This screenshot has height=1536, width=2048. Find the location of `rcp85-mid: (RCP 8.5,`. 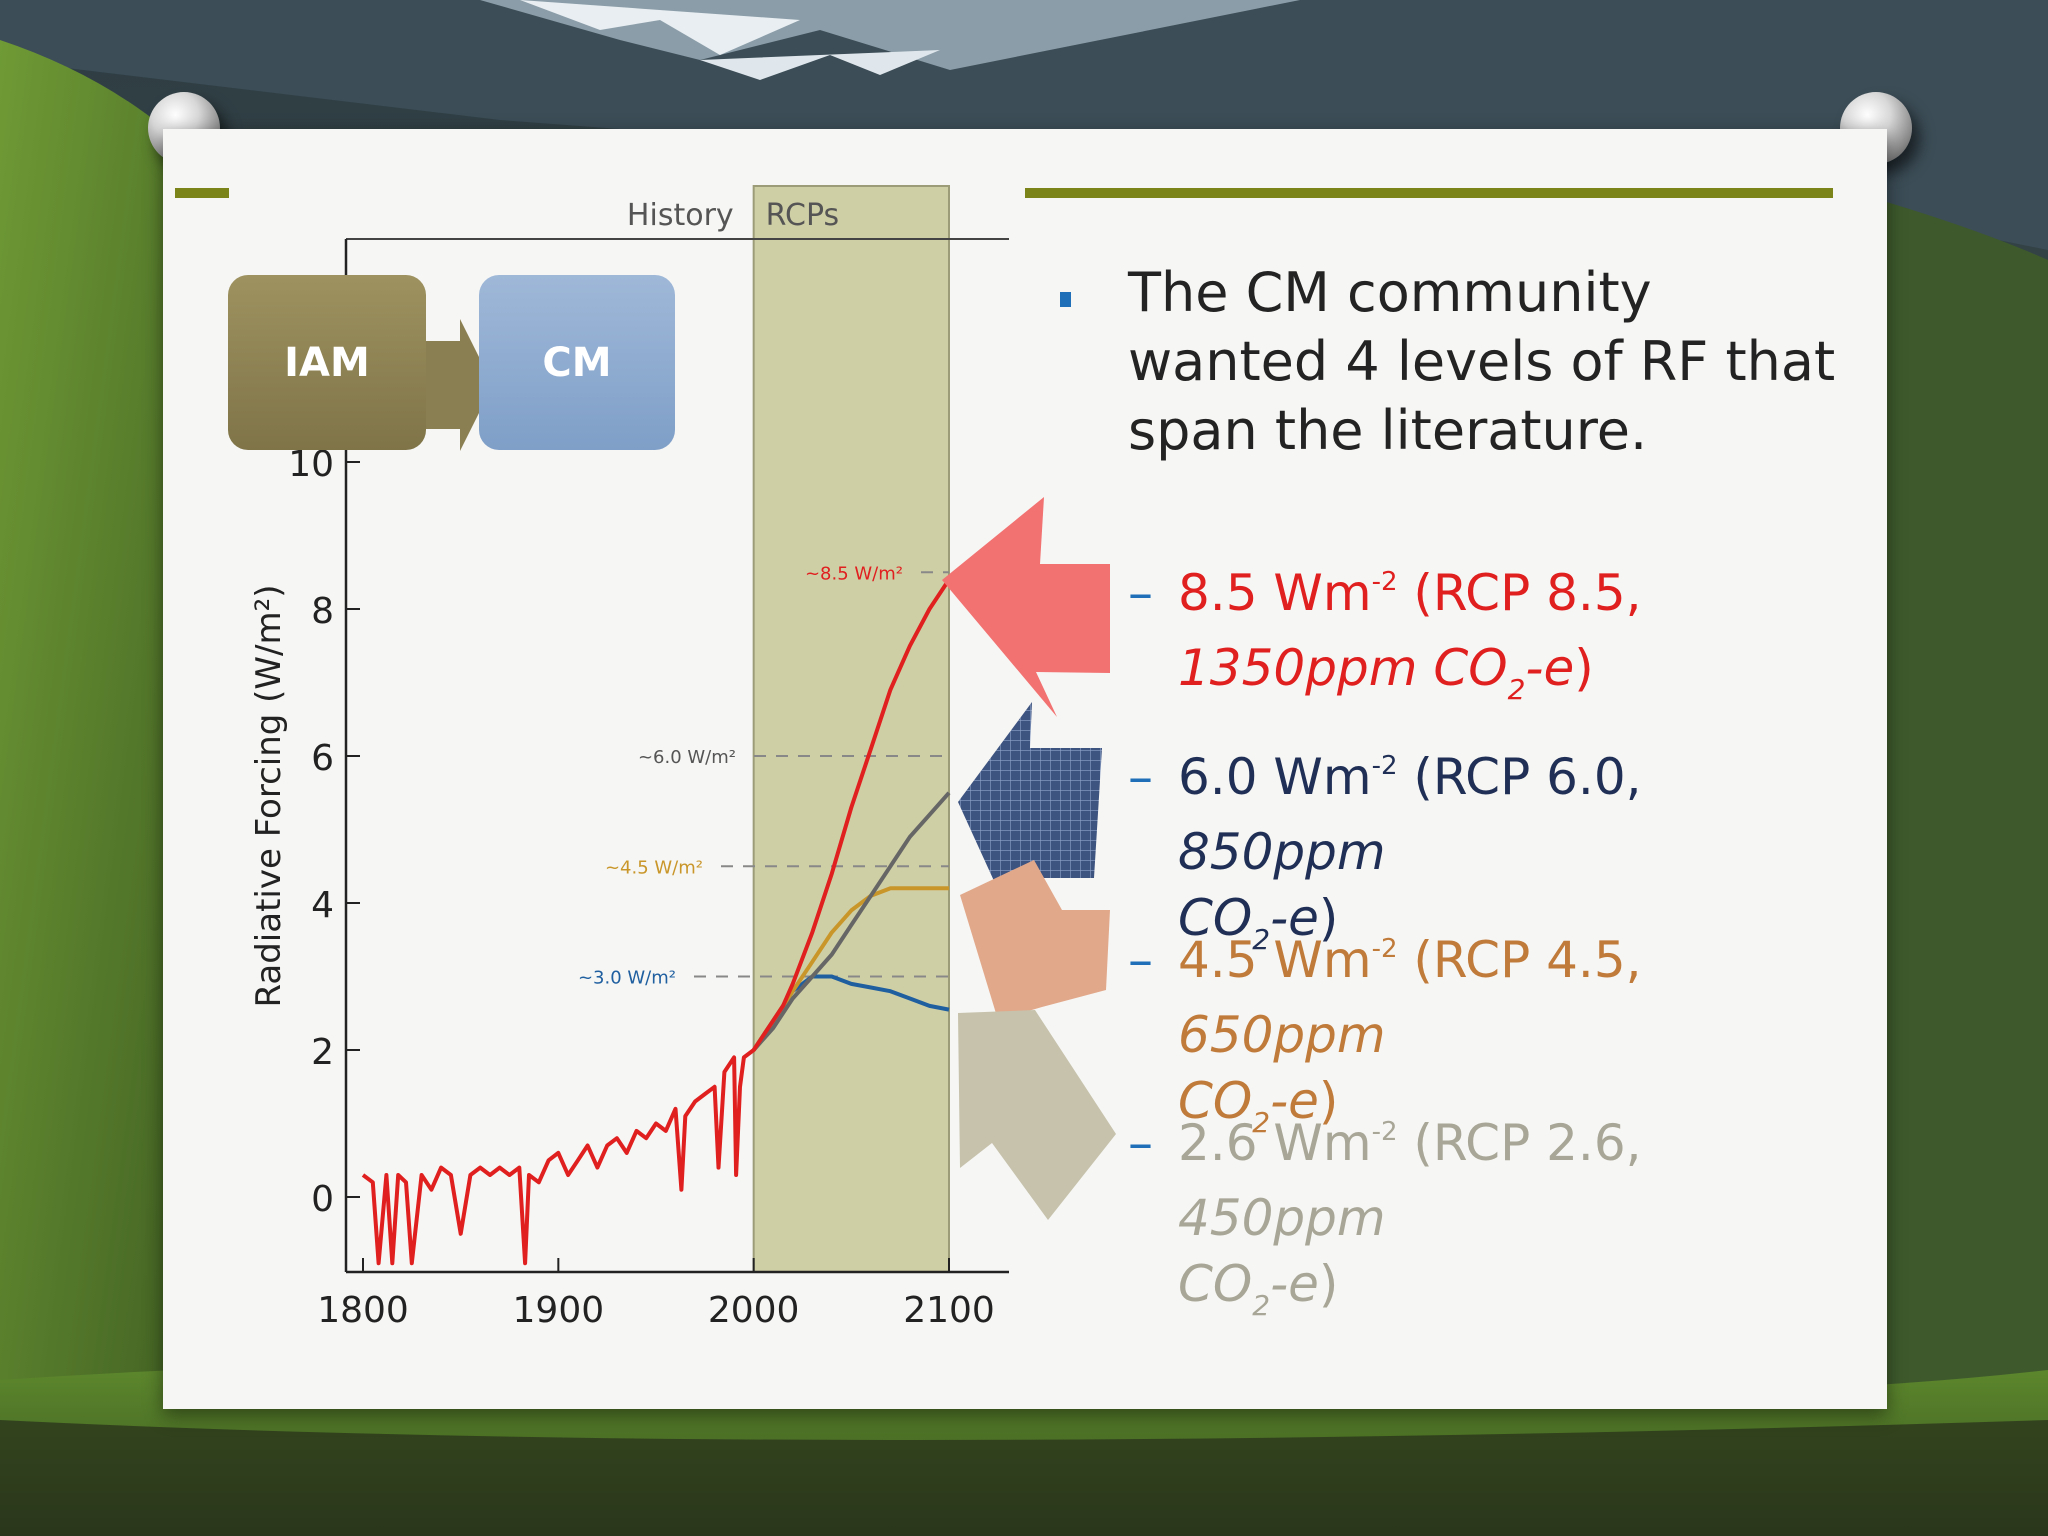

rcp85-mid: (RCP 8.5, is located at coordinates (1519, 593).